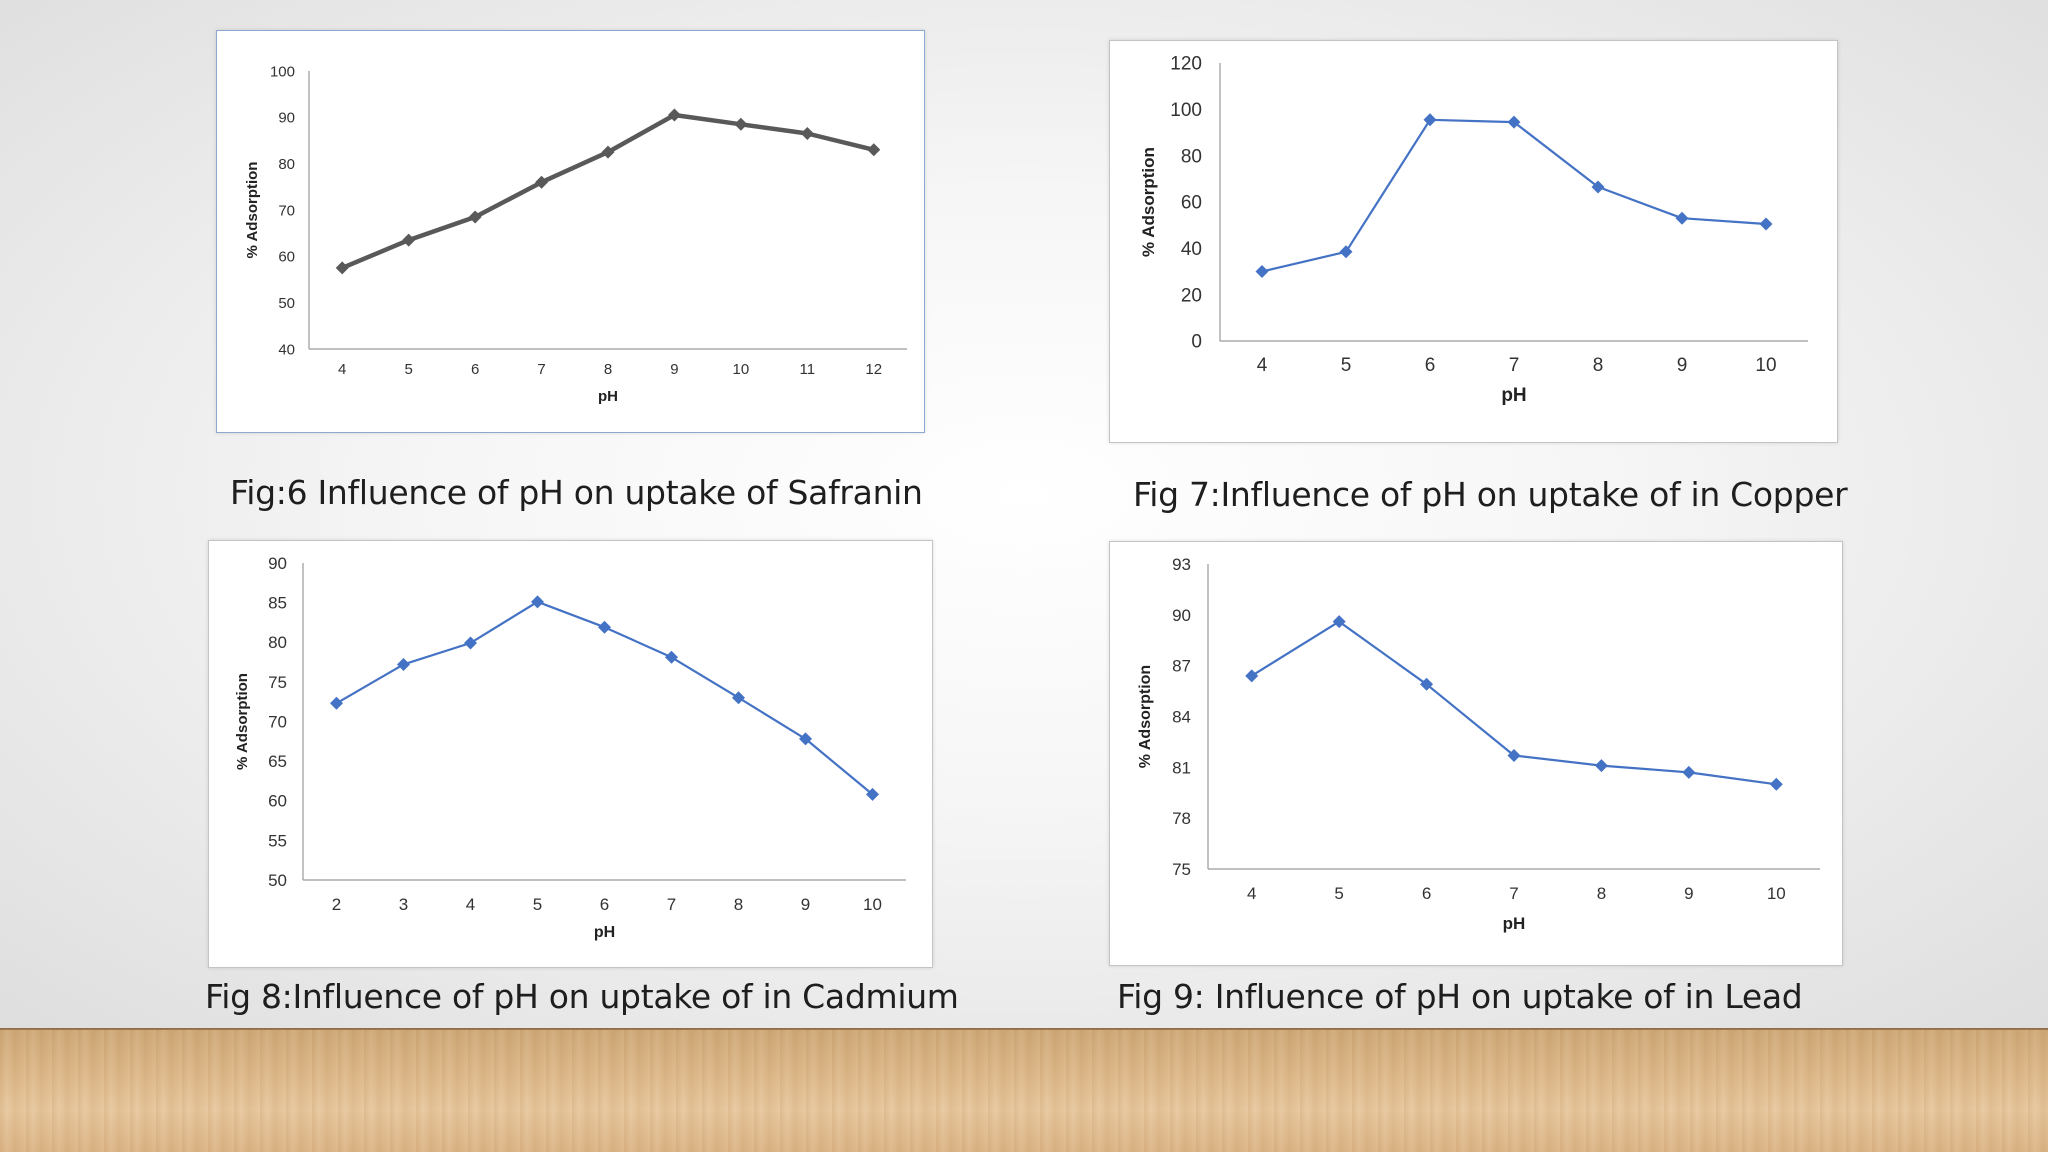 This screenshot has height=1152, width=2048. What do you see at coordinates (1181, 716) in the screenshot?
I see `y-tick-label: 84` at bounding box center [1181, 716].